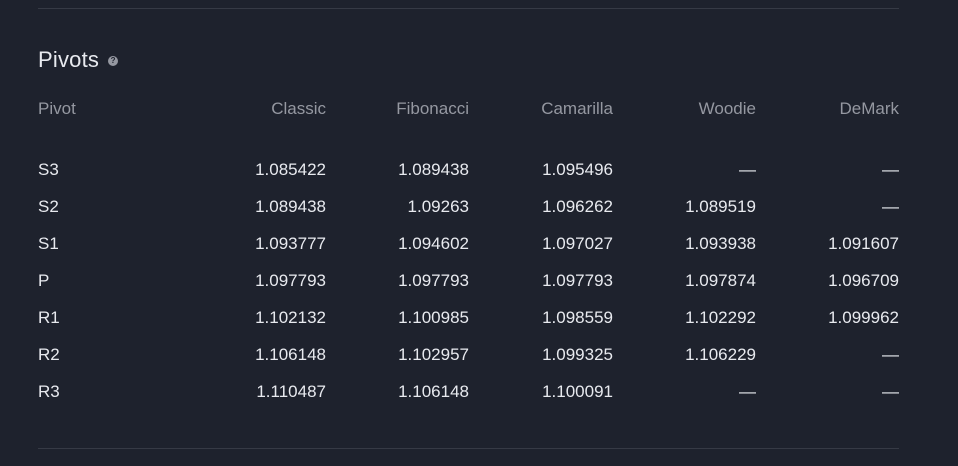 Image resolution: width=958 pixels, height=466 pixels. Describe the element at coordinates (57, 108) in the screenshot. I see `header-pivot: Pivot` at that location.